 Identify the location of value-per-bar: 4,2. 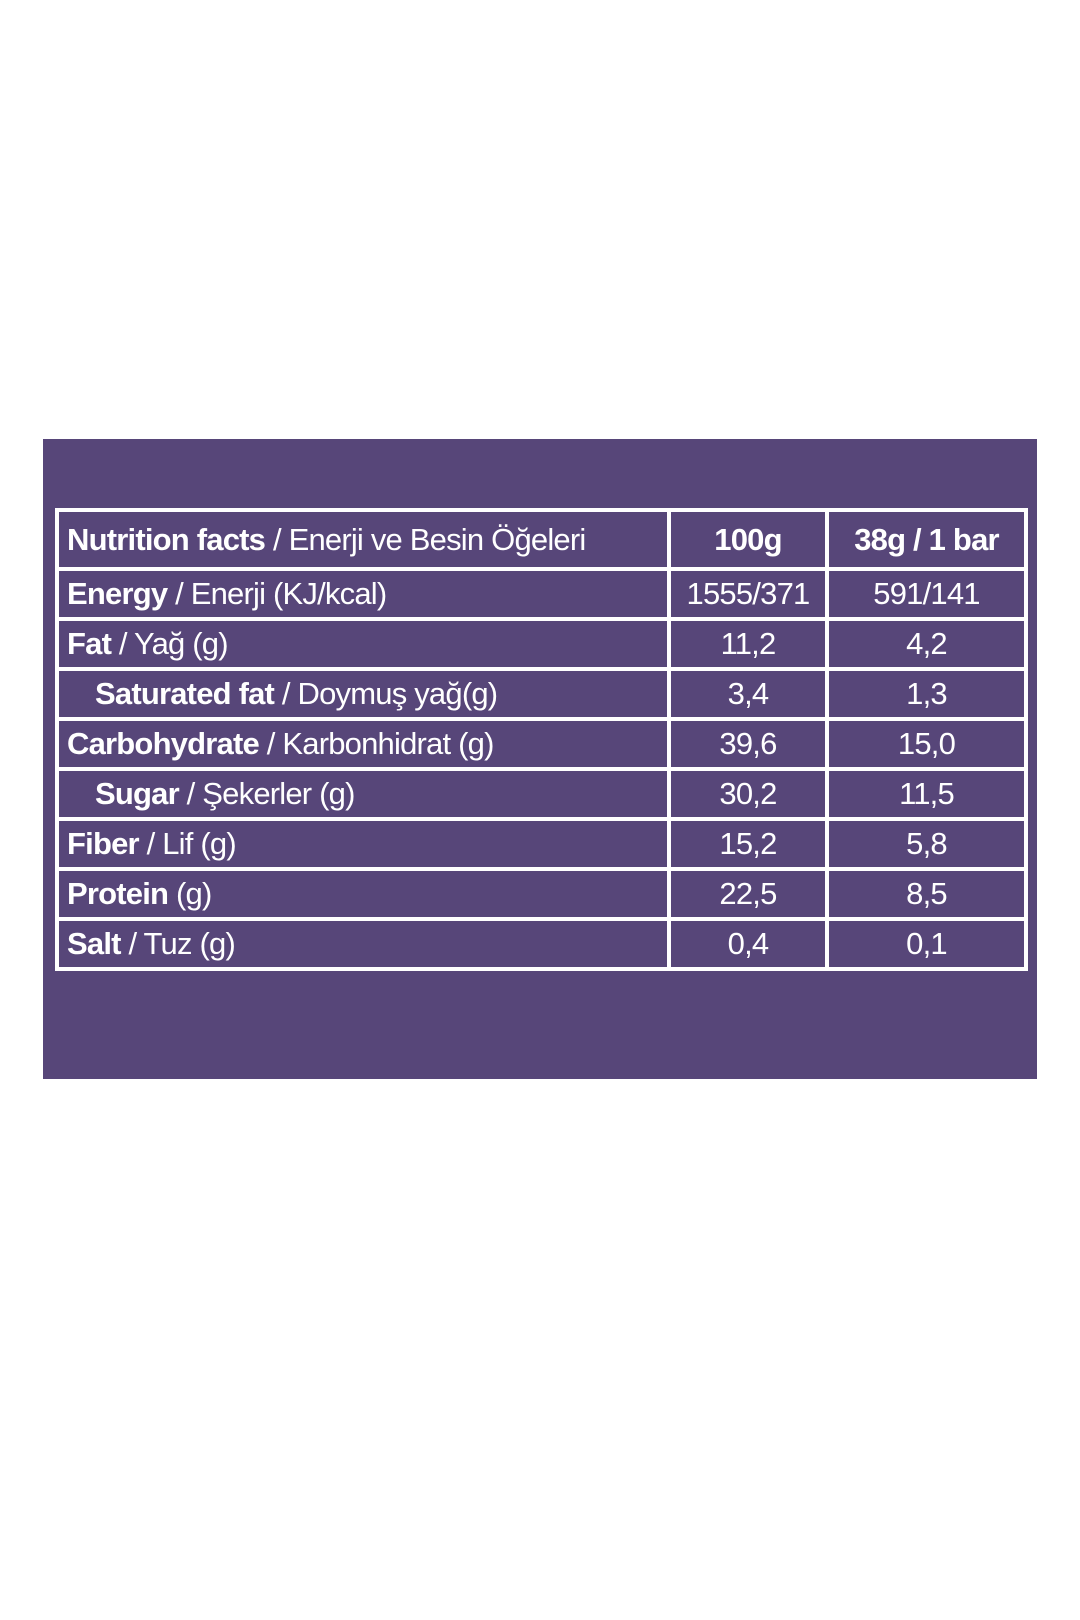
(926, 644).